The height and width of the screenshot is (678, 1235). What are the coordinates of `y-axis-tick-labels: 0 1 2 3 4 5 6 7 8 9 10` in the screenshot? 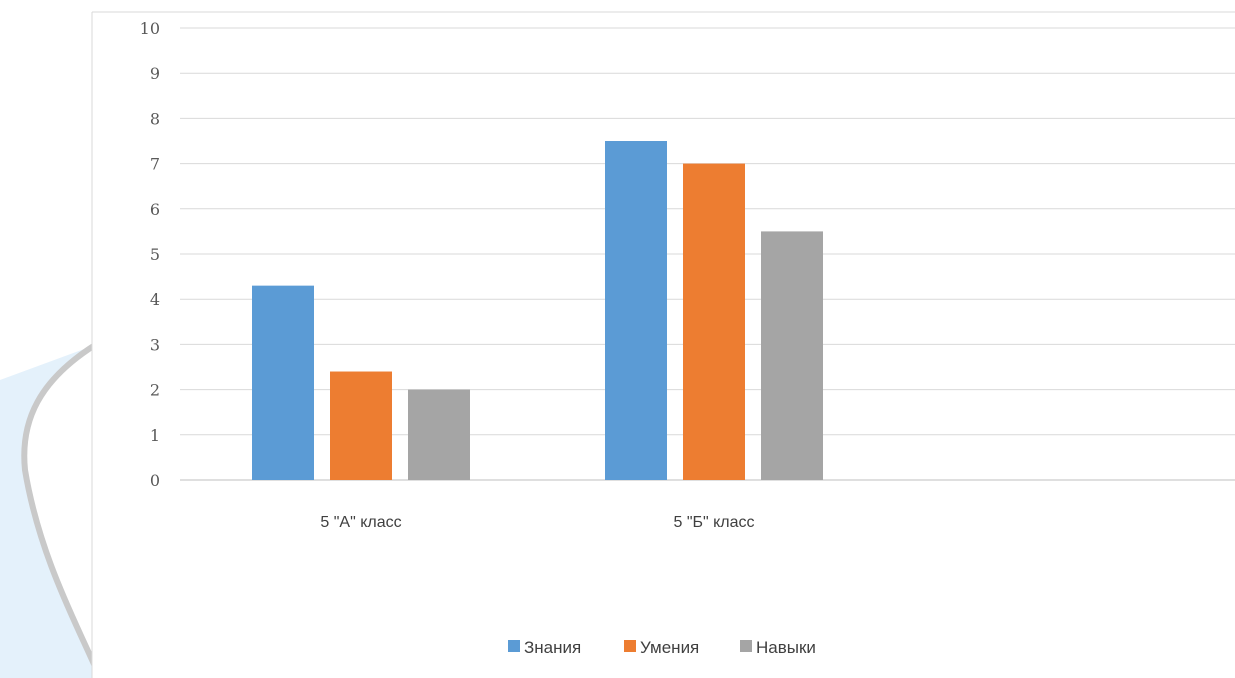 It's located at (150, 254).